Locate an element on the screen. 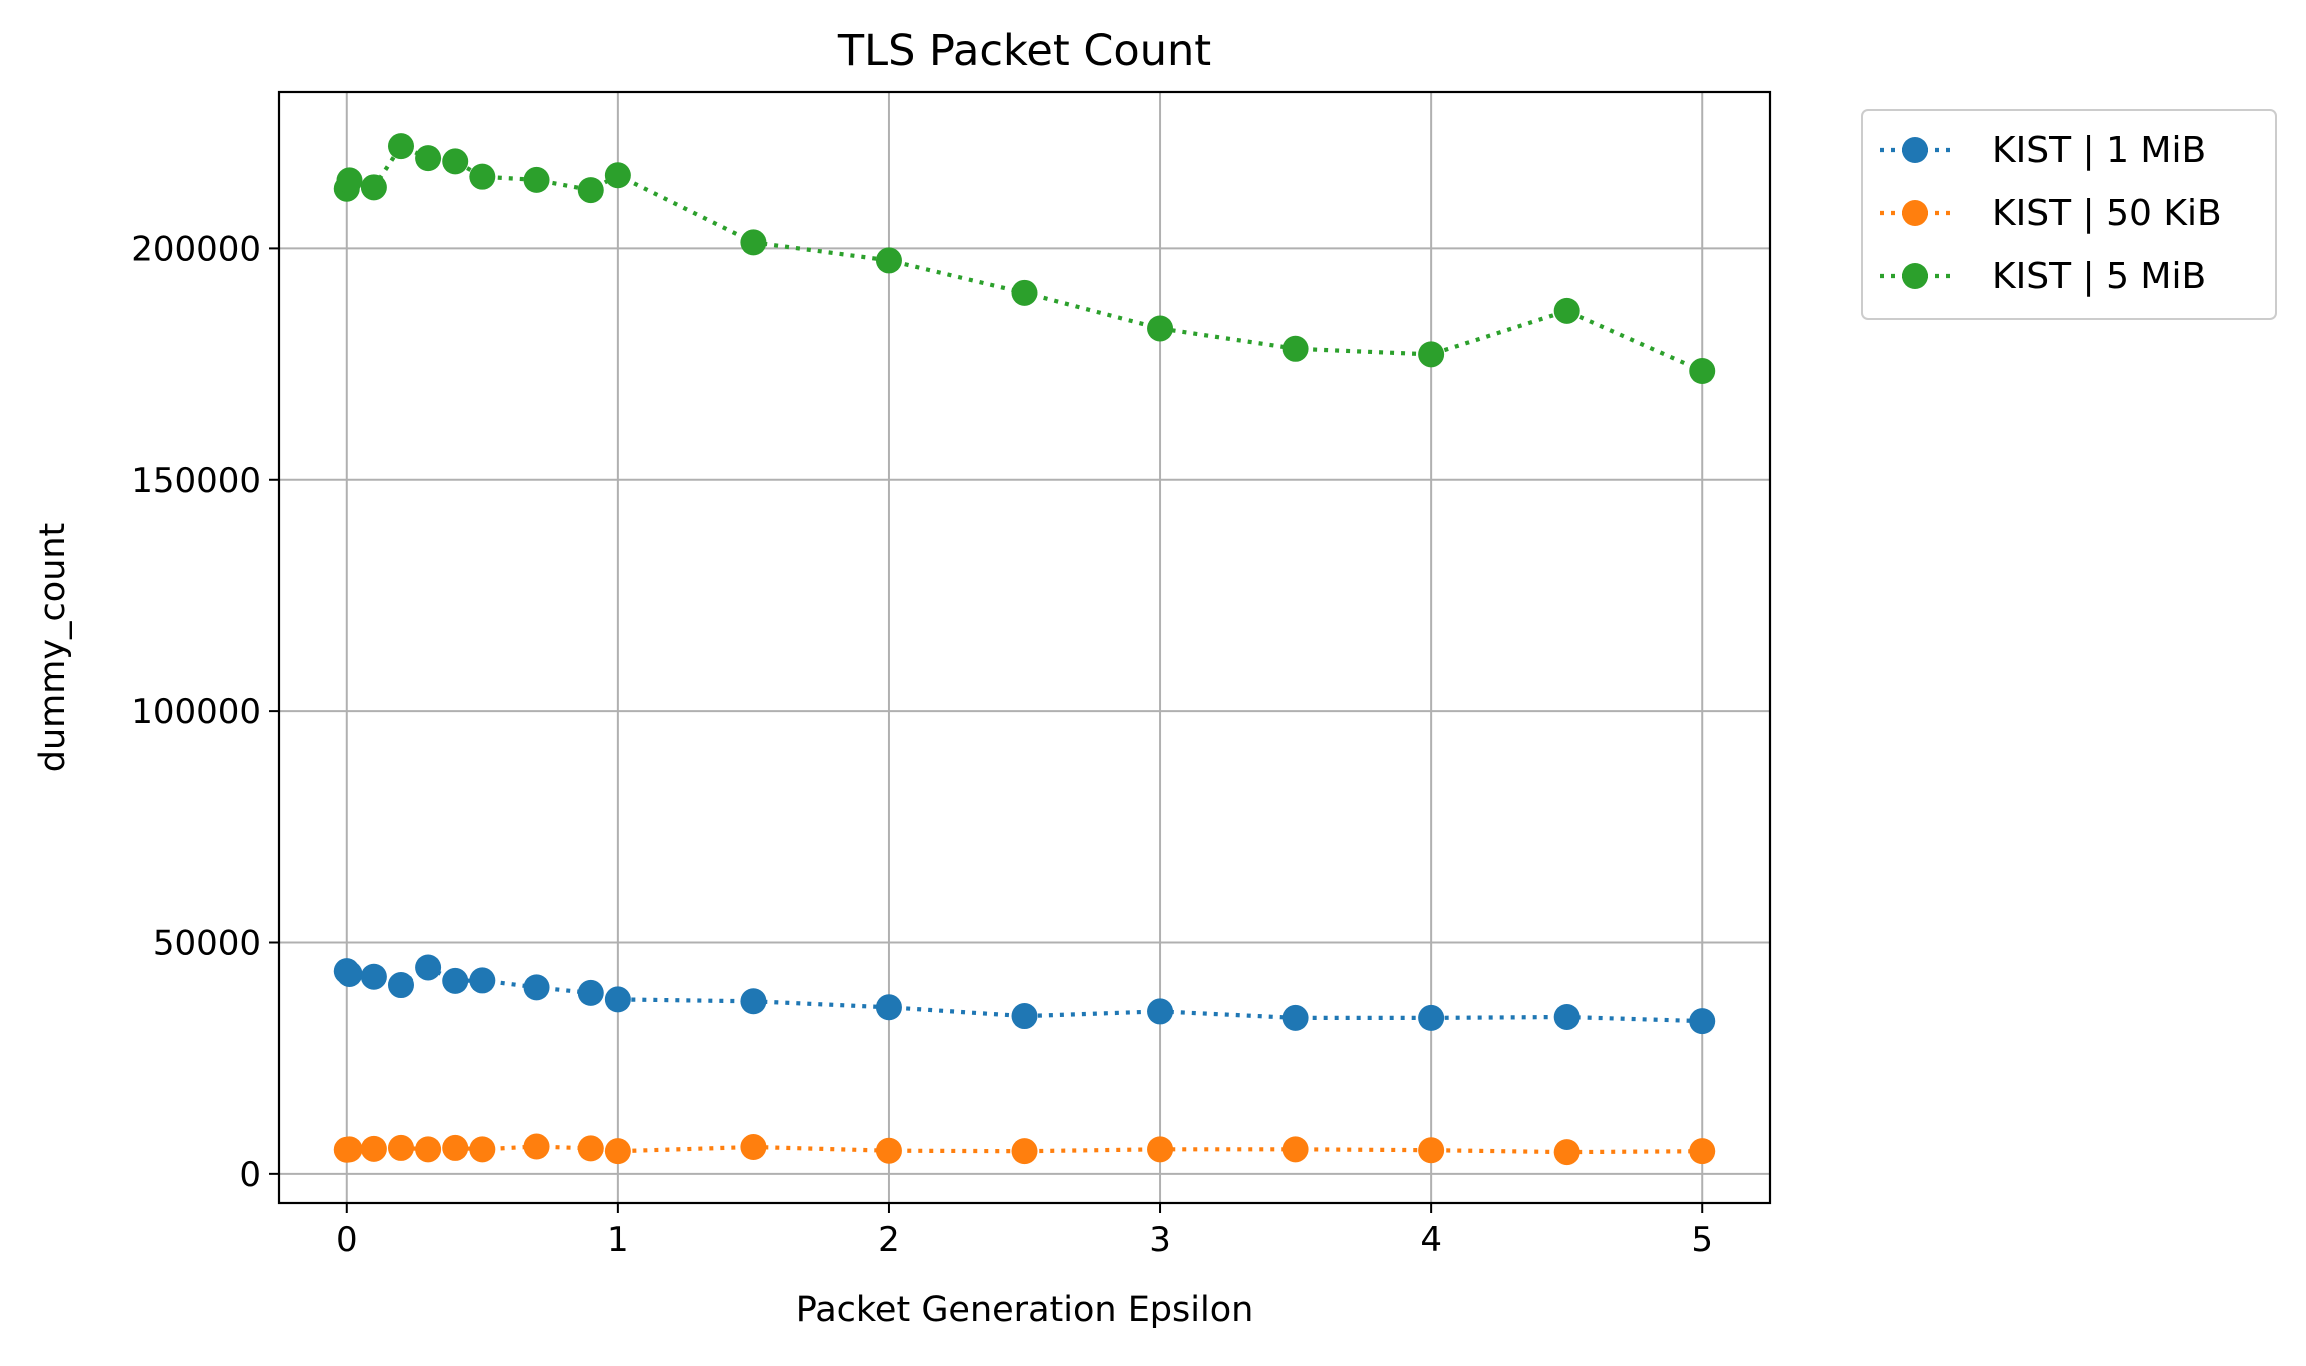 The height and width of the screenshot is (1366, 2306). y-tick-label: 200000 is located at coordinates (196, 249).